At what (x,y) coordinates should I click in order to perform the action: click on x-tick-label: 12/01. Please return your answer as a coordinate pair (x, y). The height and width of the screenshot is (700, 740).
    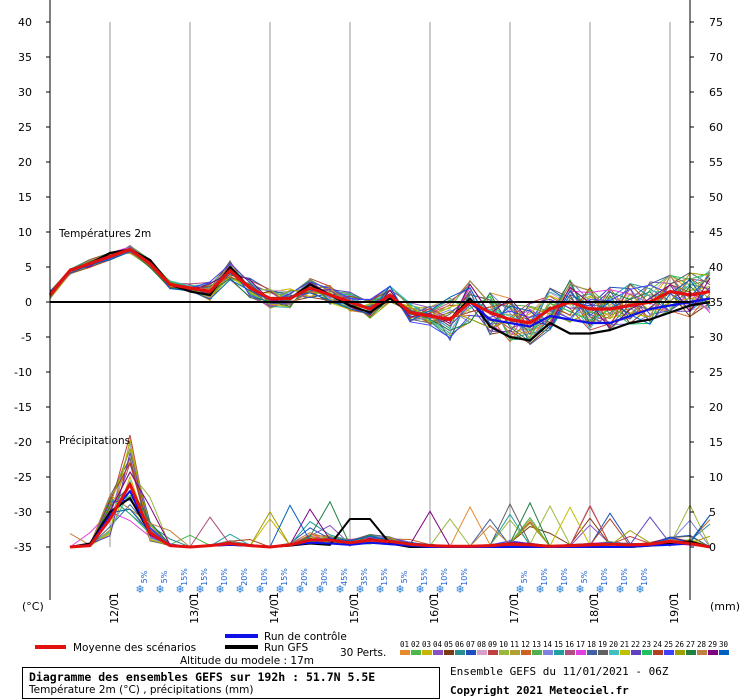
    Looking at the image, I should click on (114, 608).